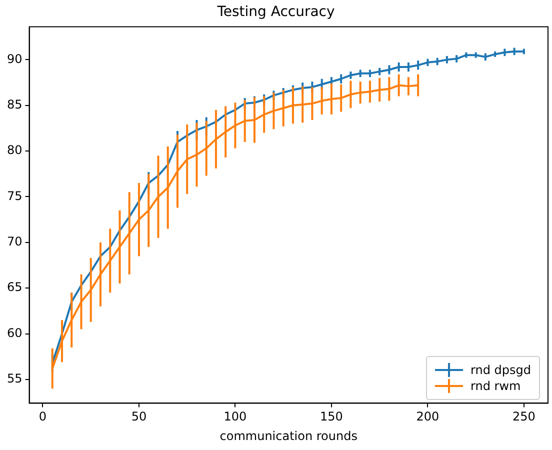 The height and width of the screenshot is (450, 552). What do you see at coordinates (428, 417) in the screenshot?
I see `x-tick-label: 200` at bounding box center [428, 417].